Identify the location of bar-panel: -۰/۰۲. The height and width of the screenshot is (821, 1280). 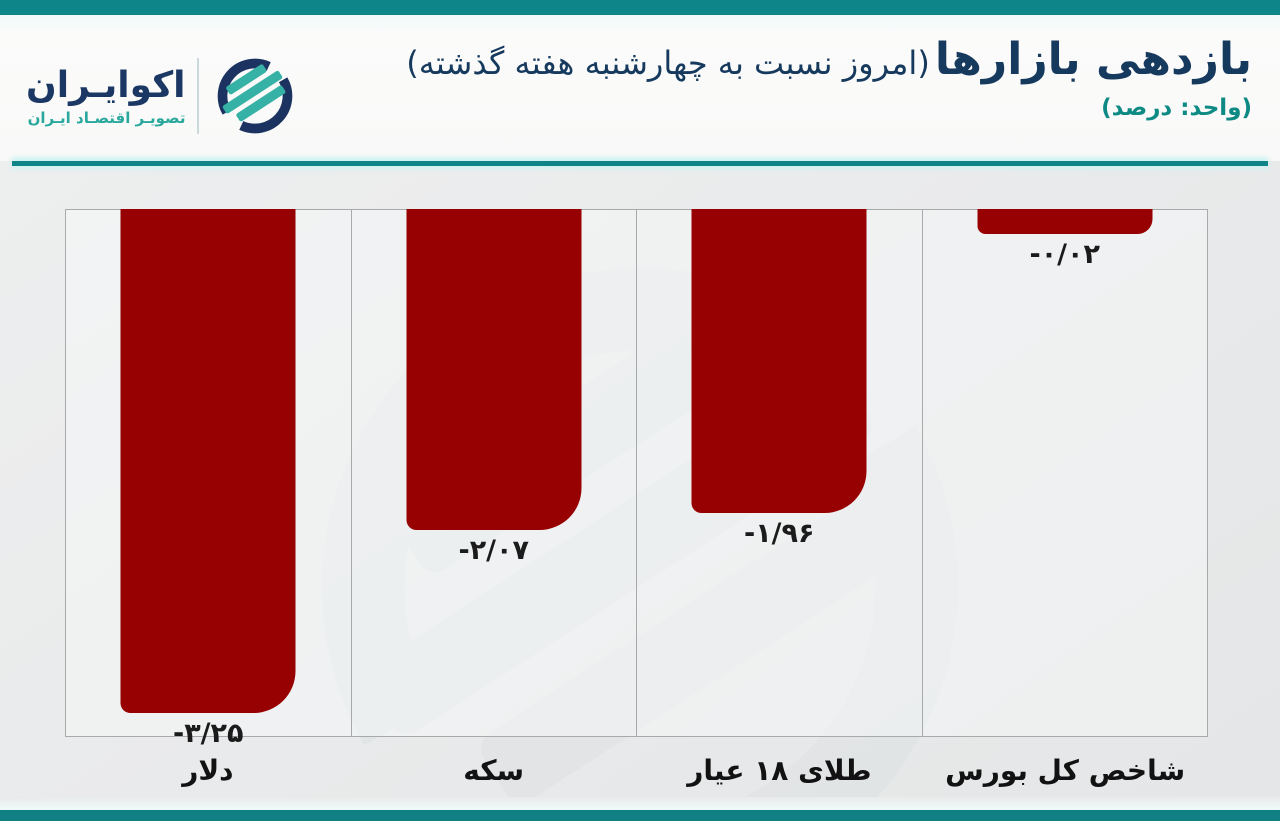
(1065, 472).